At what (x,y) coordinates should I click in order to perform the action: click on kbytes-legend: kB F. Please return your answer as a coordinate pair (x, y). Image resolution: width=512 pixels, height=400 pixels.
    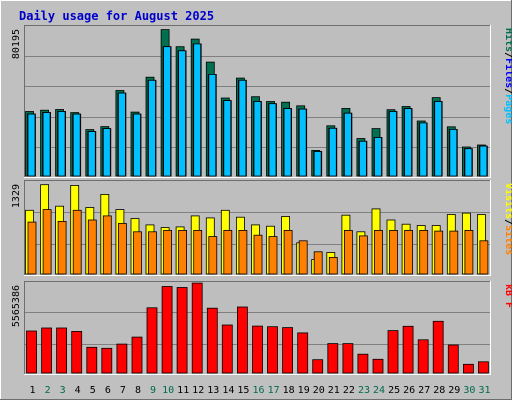
    Looking at the image, I should click on (507, 296).